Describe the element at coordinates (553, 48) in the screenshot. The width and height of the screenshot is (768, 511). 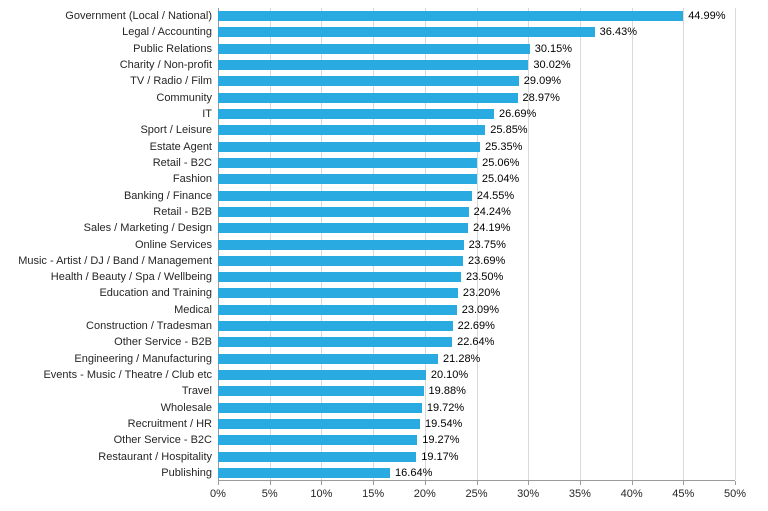
I see `value-label: 30.15%` at that location.